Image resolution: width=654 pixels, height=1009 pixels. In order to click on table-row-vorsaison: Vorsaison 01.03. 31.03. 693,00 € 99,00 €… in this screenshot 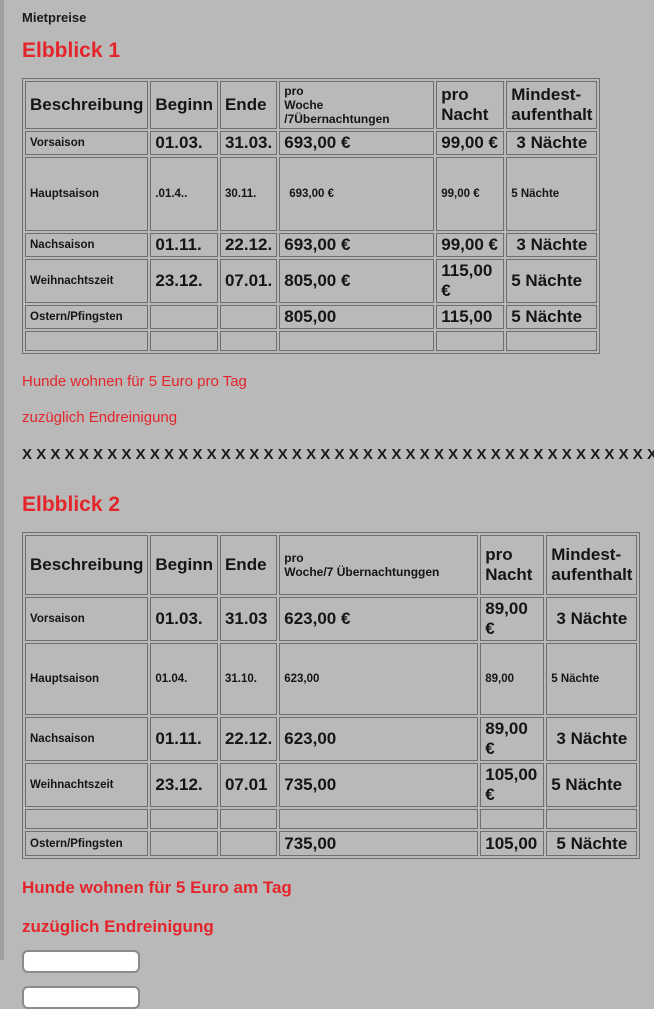, I will do `click(311, 143)`.